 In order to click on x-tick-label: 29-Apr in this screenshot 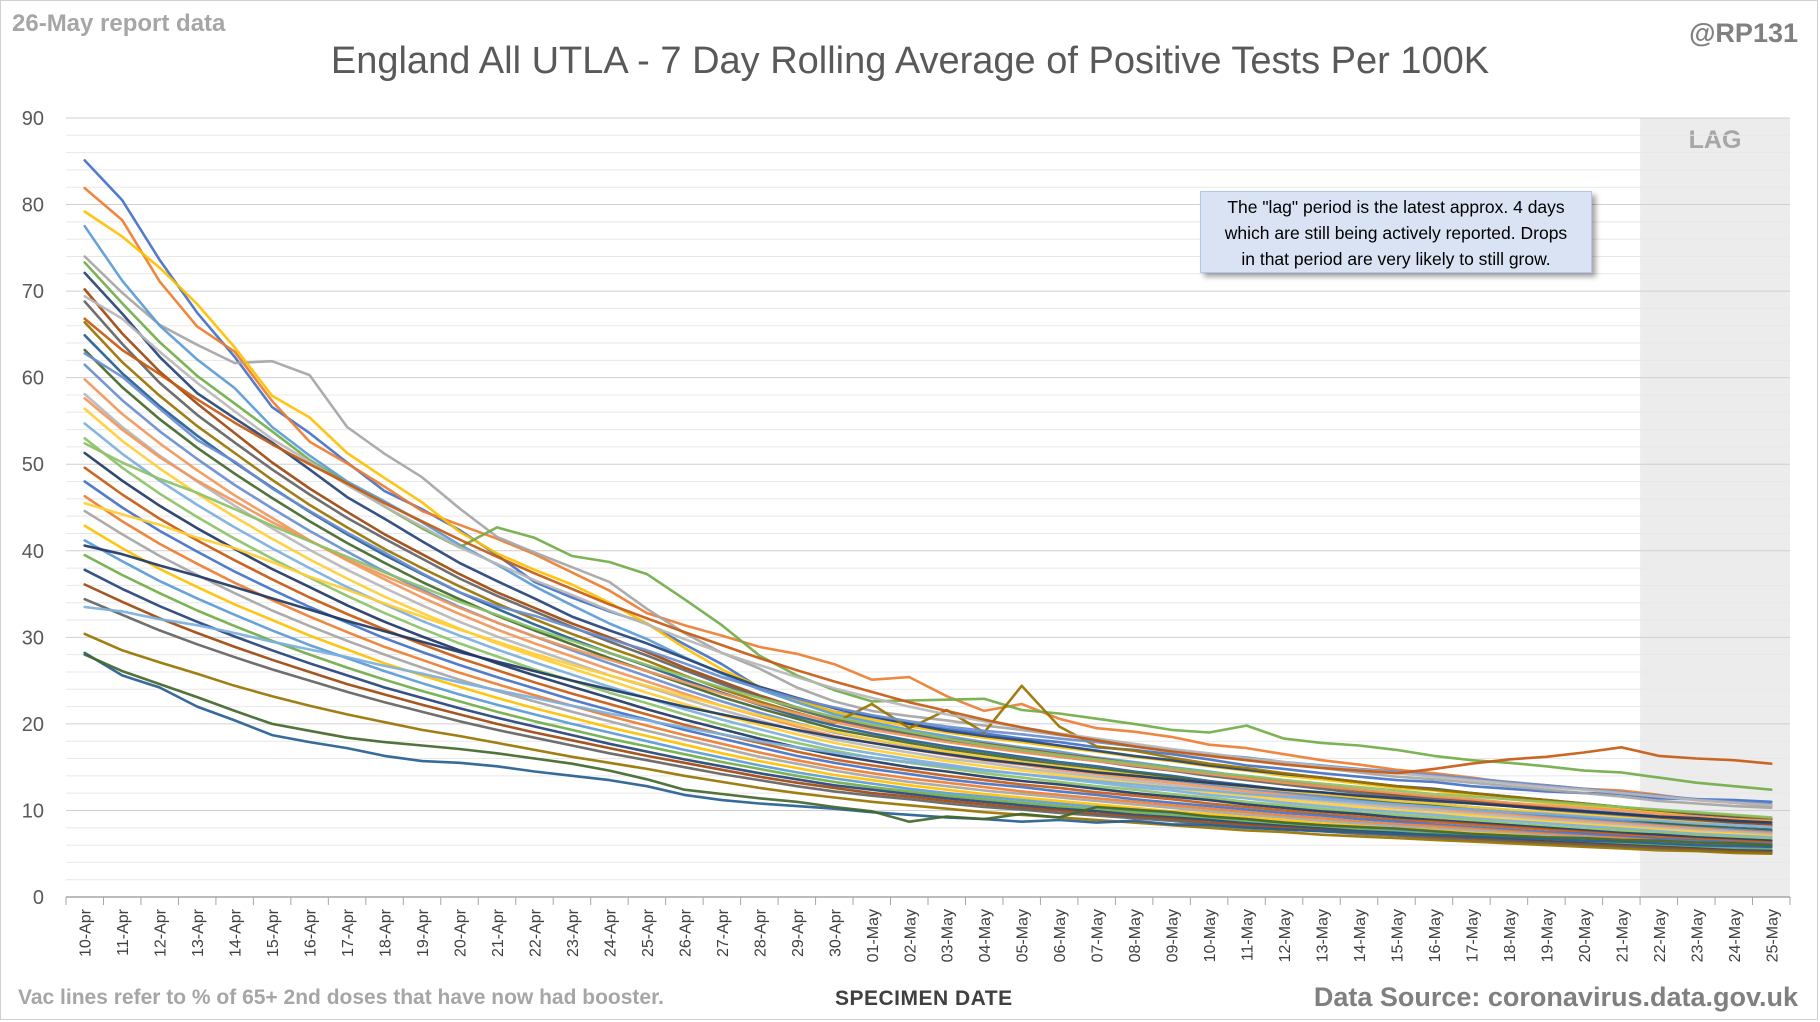, I will do `click(798, 932)`.